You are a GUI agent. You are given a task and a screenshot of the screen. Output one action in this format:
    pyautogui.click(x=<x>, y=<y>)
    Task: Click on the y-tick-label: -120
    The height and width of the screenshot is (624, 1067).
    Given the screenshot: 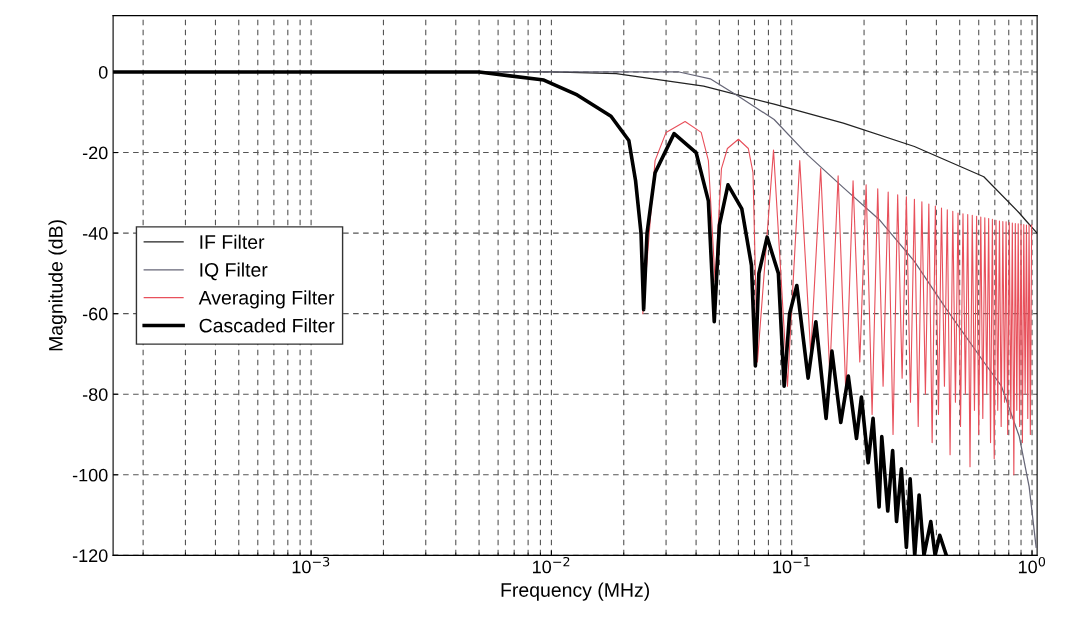 What is the action you would take?
    pyautogui.click(x=90, y=556)
    